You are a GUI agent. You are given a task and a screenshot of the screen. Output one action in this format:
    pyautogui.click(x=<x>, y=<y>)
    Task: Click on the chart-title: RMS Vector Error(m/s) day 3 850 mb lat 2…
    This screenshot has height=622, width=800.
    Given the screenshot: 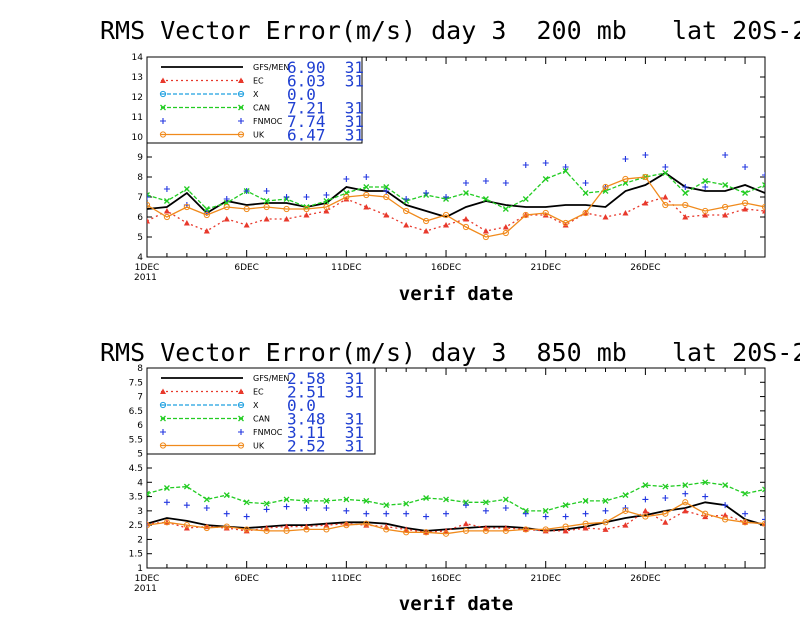 What is the action you would take?
    pyautogui.click(x=450, y=352)
    